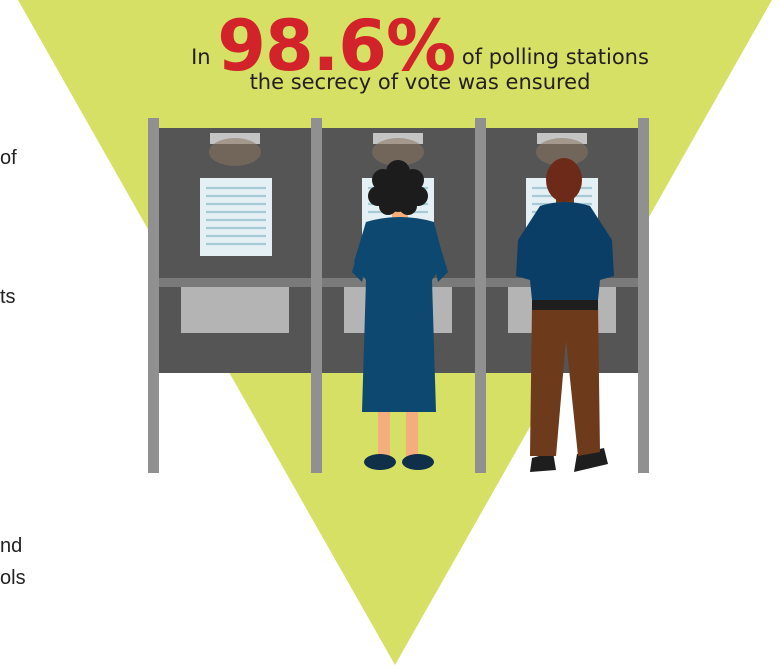 This screenshot has height=665, width=779. What do you see at coordinates (236, 217) in the screenshot?
I see `ballot-paper-icon` at bounding box center [236, 217].